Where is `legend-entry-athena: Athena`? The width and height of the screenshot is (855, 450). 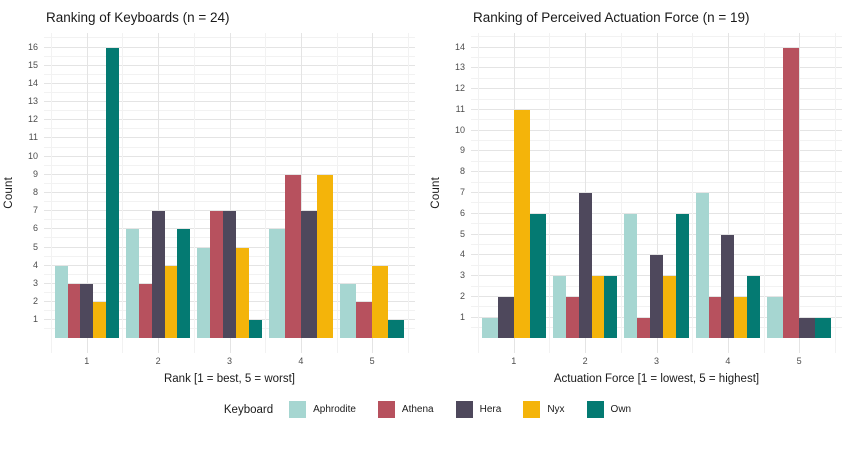
legend-entry-athena: Athena is located at coordinates (405, 409).